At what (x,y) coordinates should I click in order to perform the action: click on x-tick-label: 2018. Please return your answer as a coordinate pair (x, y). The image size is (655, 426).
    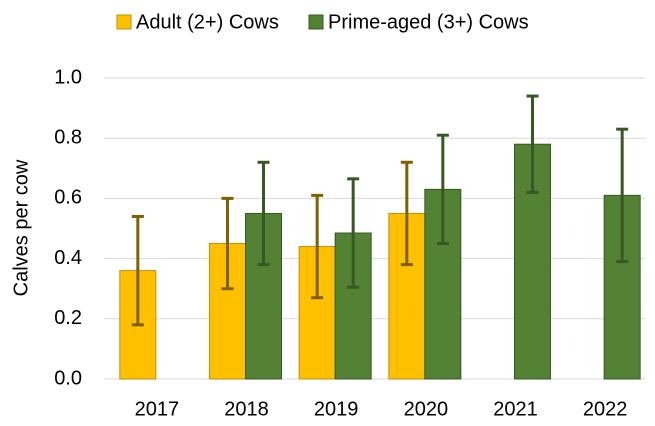
    Looking at the image, I should click on (246, 409).